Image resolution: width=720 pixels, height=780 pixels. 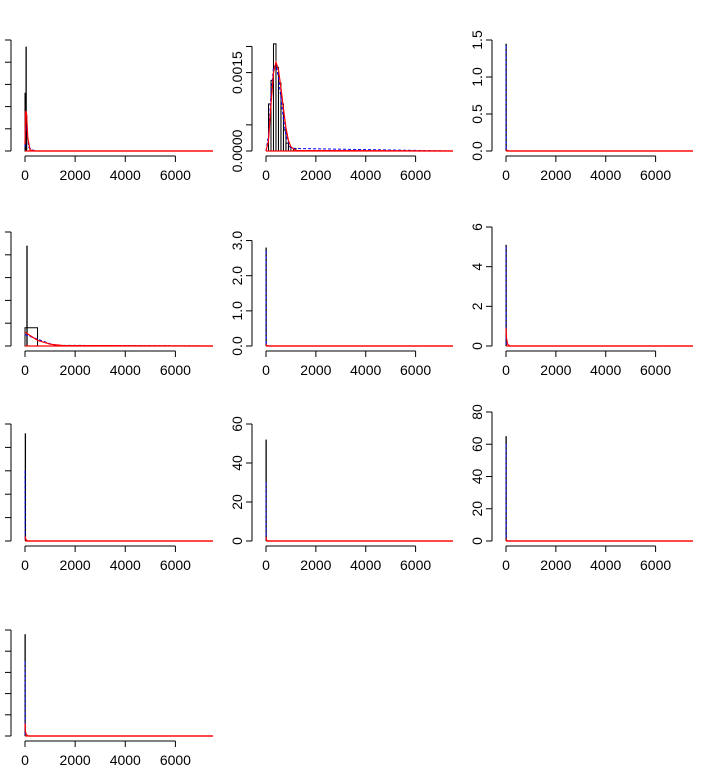 I want to click on panel-8: 0 2000 4000 6000 0 20 40 60, so click(x=341, y=494).